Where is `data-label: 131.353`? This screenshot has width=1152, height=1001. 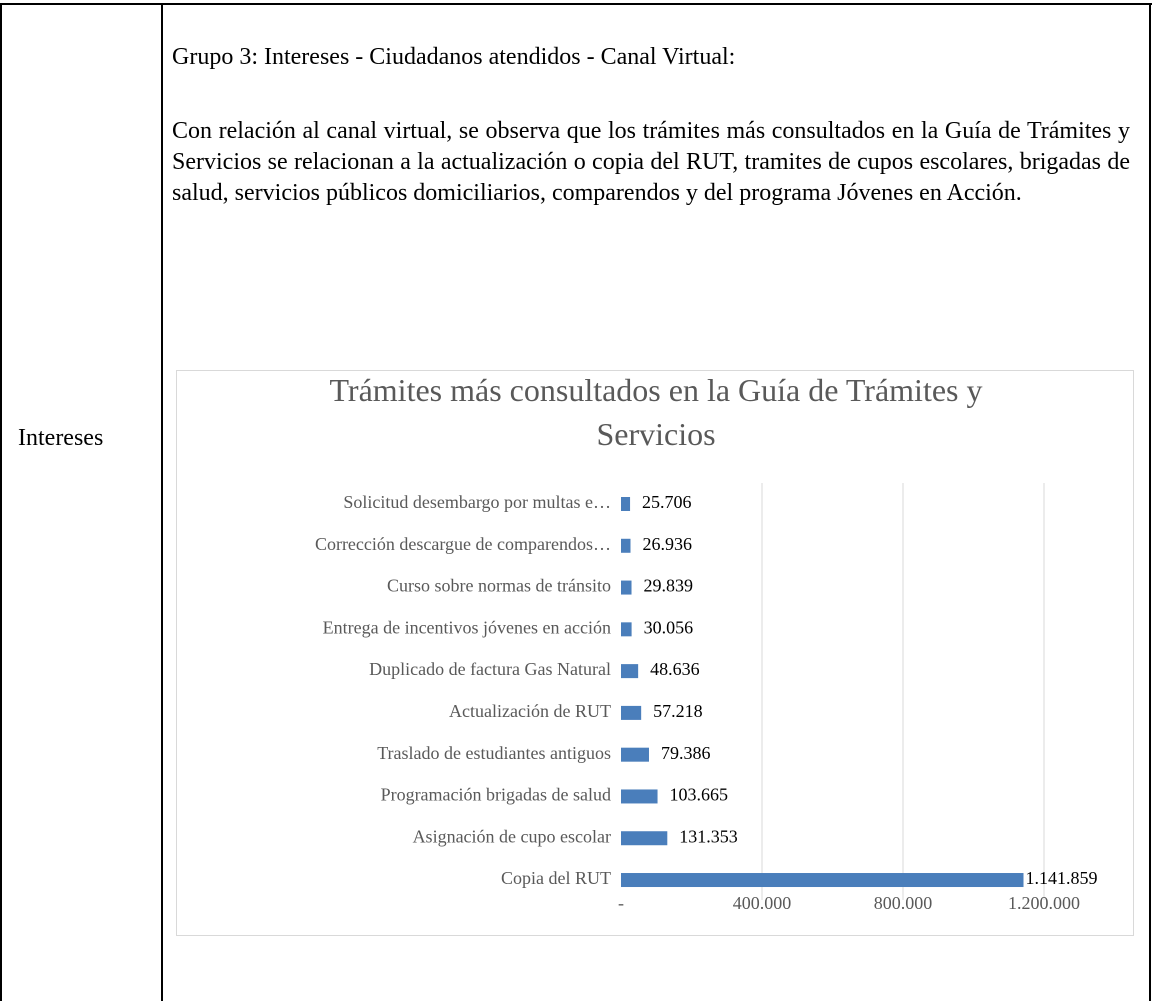
data-label: 131.353 is located at coordinates (708, 836).